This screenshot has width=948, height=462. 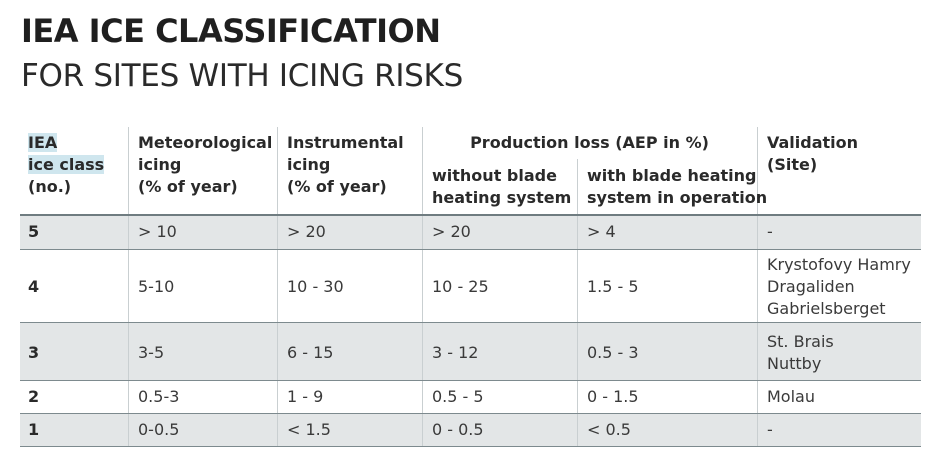 I want to click on meteorological-cell: 5-10, so click(x=156, y=286).